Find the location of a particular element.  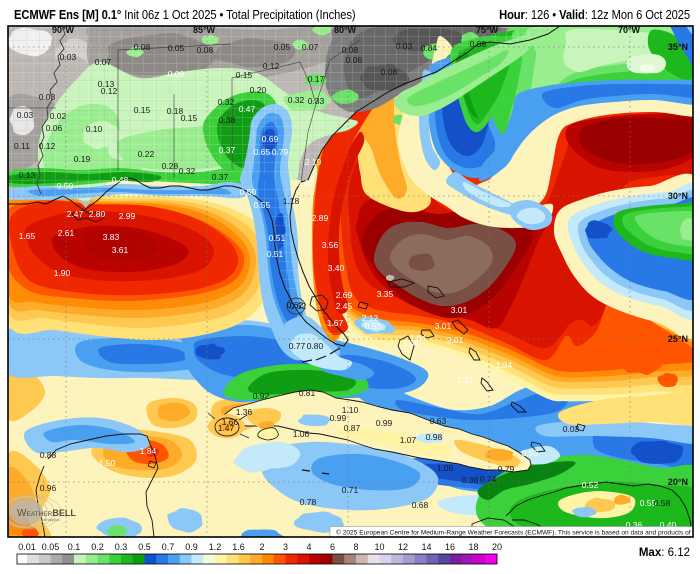

svg-text: 0.74 is located at coordinates (488, 479).